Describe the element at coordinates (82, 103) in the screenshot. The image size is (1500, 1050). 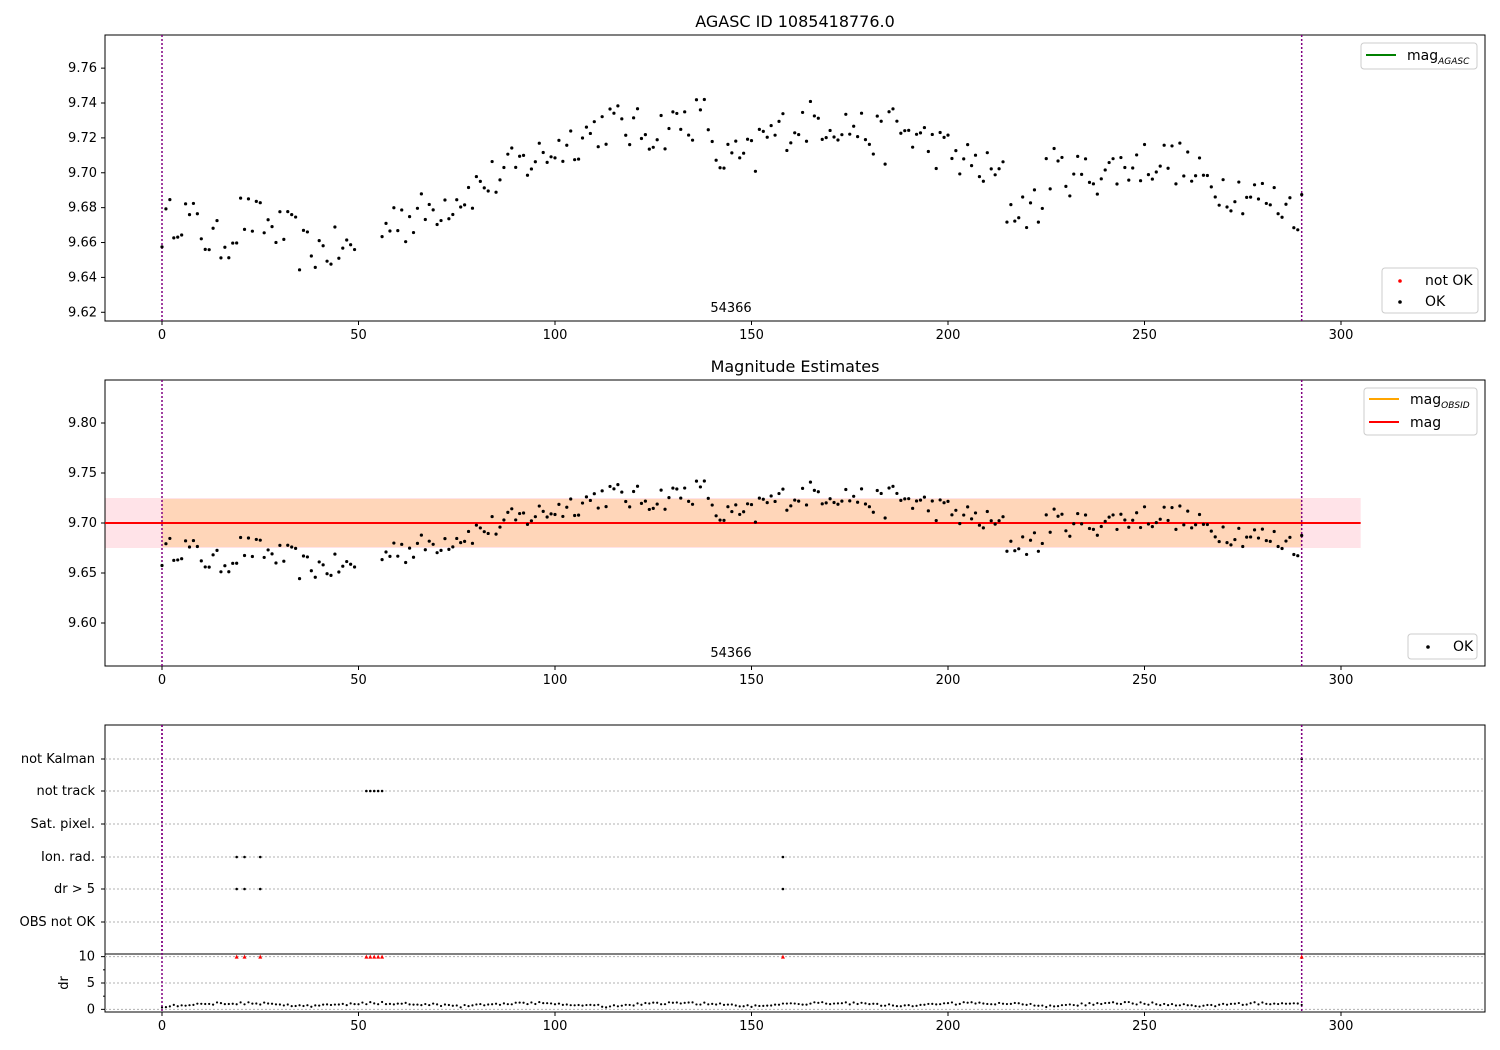
I see `y-tick-label: 9.74` at that location.